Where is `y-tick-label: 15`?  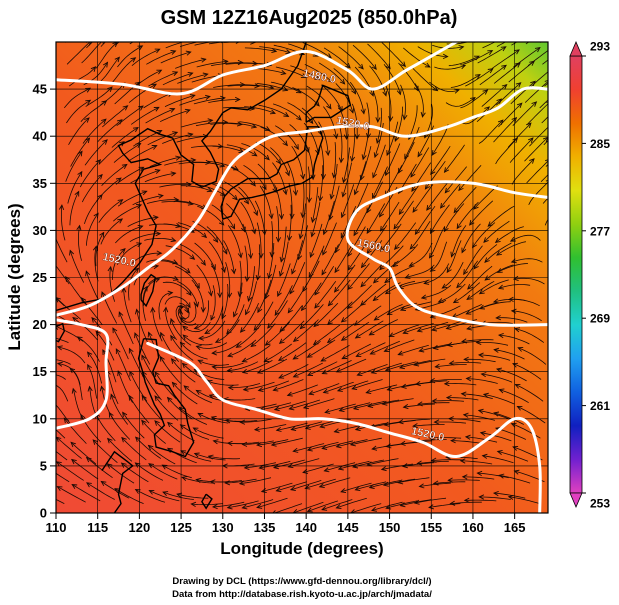 y-tick-label: 15 is located at coordinates (40, 371).